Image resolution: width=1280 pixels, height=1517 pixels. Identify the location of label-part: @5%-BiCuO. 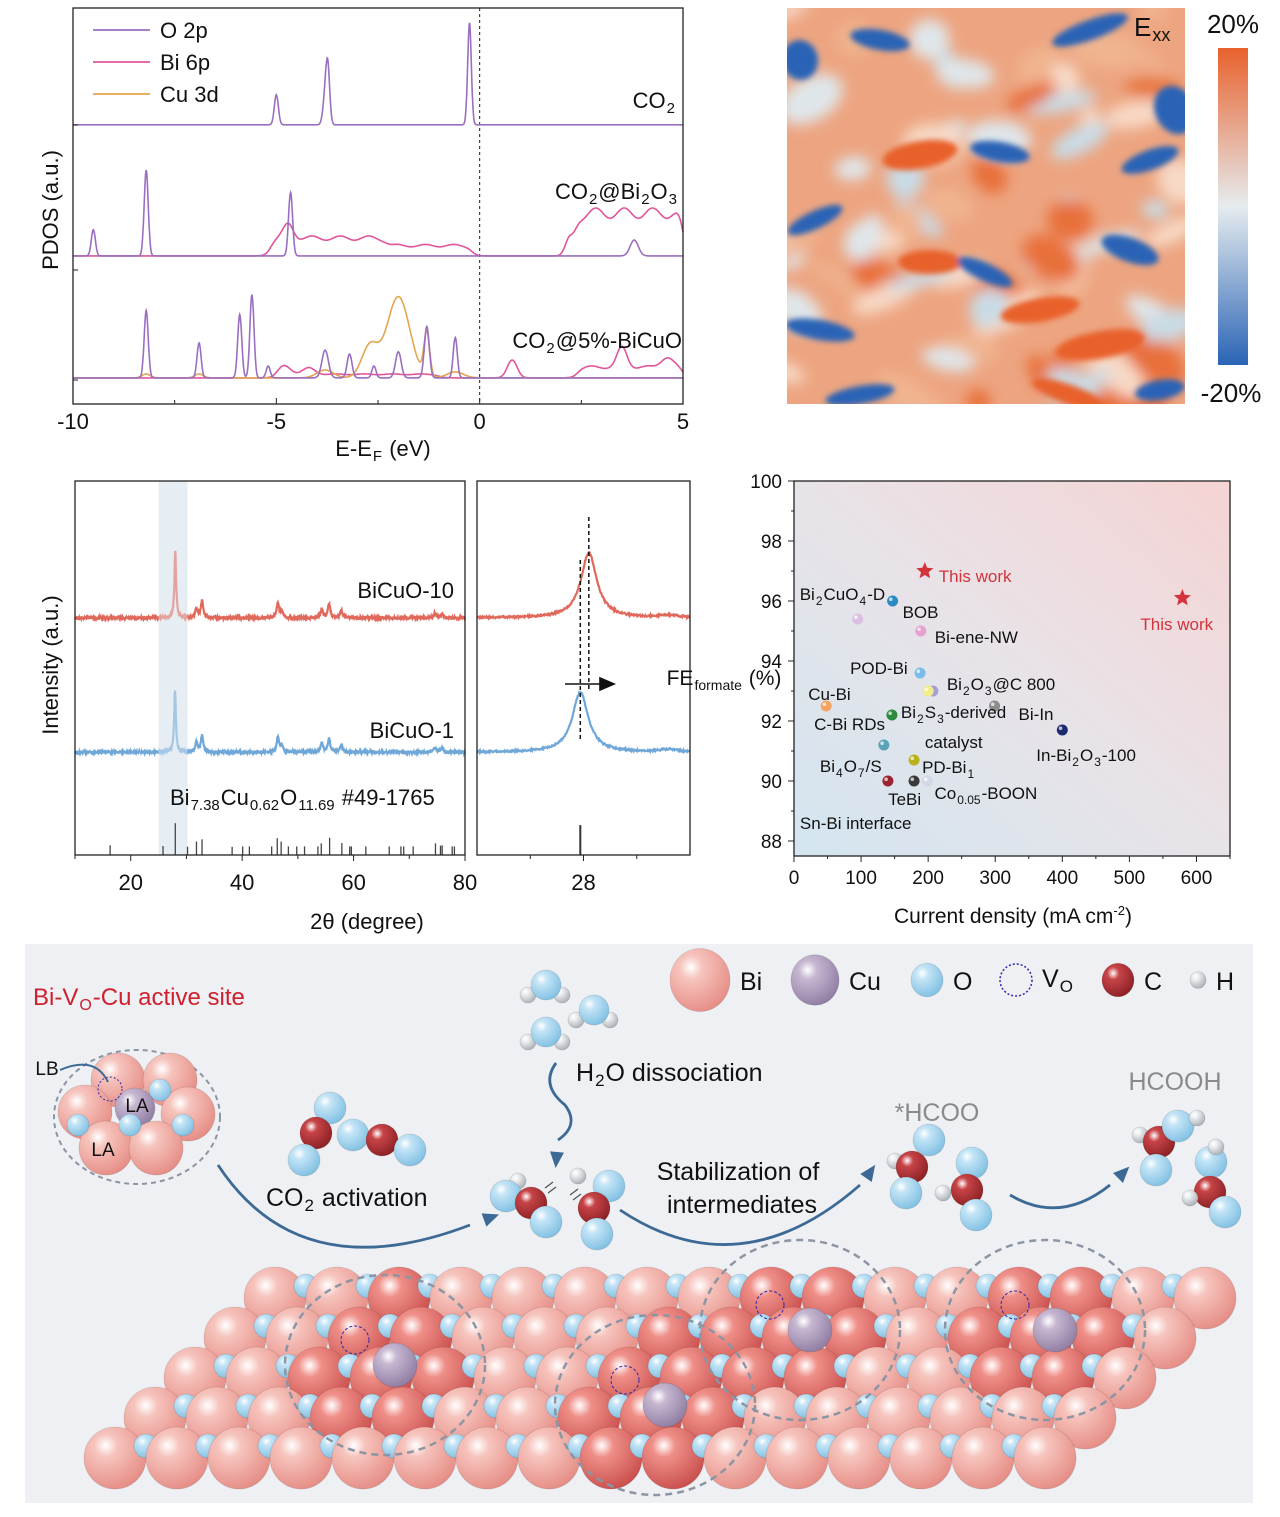
(618, 340).